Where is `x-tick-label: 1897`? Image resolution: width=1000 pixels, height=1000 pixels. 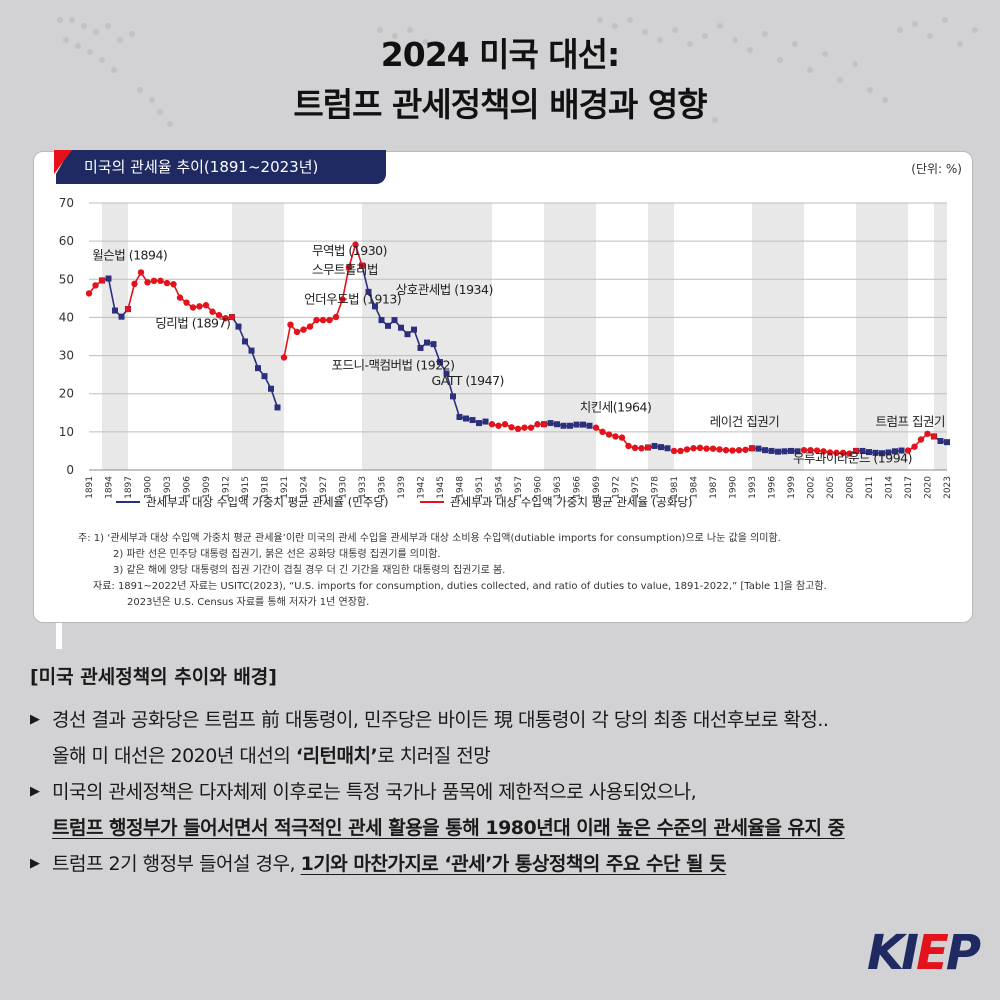
x-tick-label: 1897 is located at coordinates (129, 487).